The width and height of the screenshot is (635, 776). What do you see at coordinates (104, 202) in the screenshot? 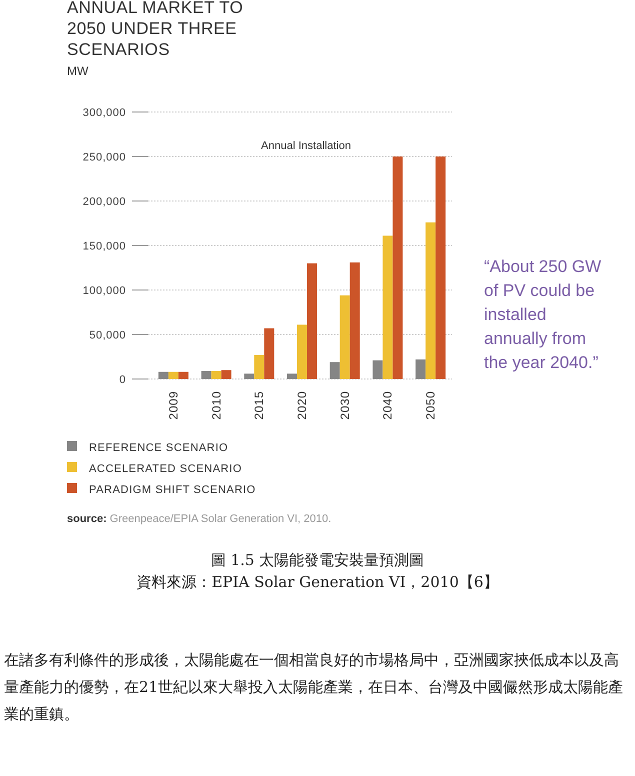
I see `y-tick-label: 200,000` at bounding box center [104, 202].